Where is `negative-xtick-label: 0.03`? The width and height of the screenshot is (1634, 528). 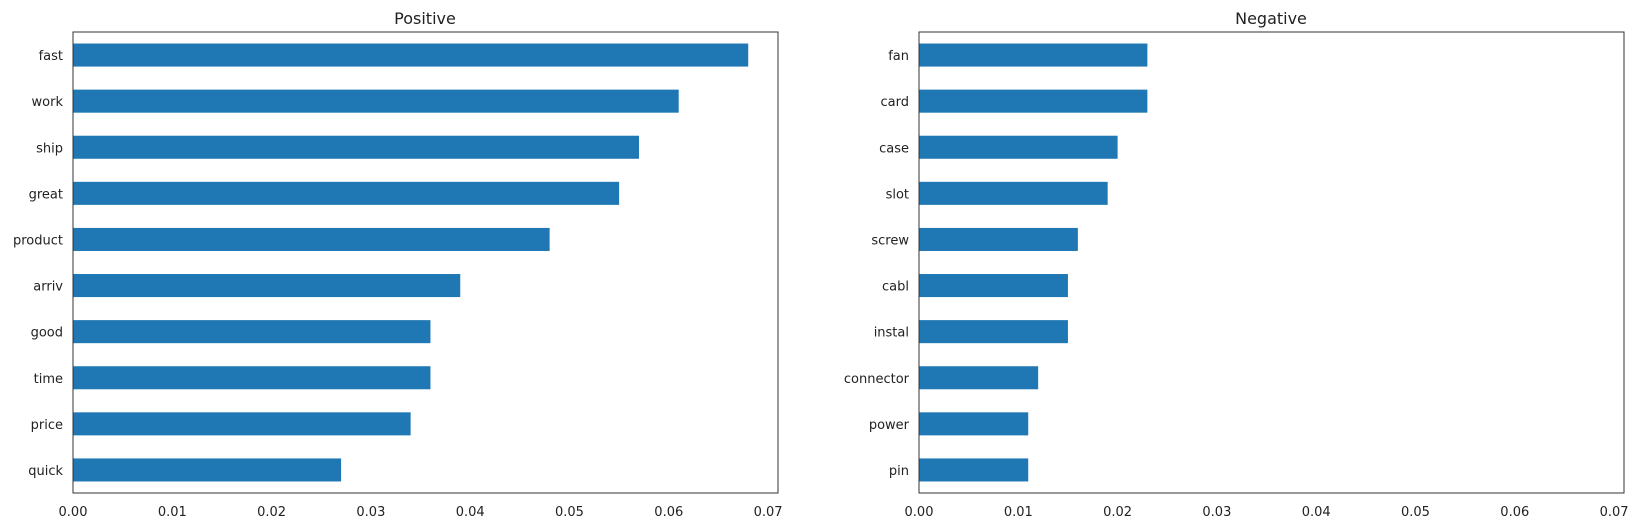 negative-xtick-label: 0.03 is located at coordinates (1216, 512).